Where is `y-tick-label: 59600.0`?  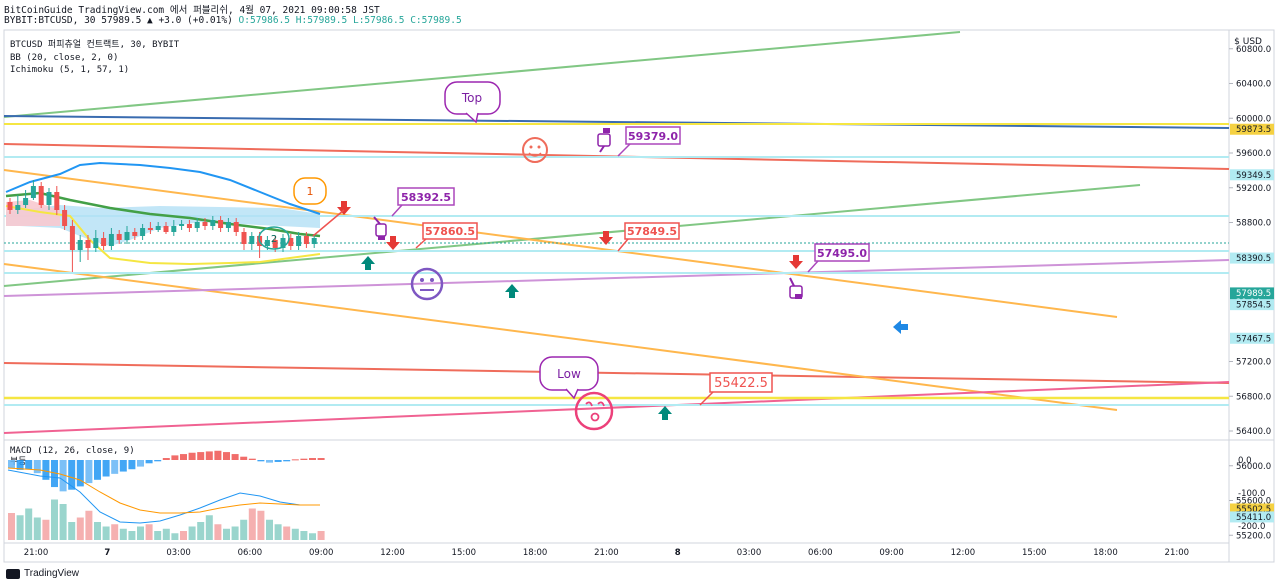 y-tick-label: 59600.0 is located at coordinates (1253, 154).